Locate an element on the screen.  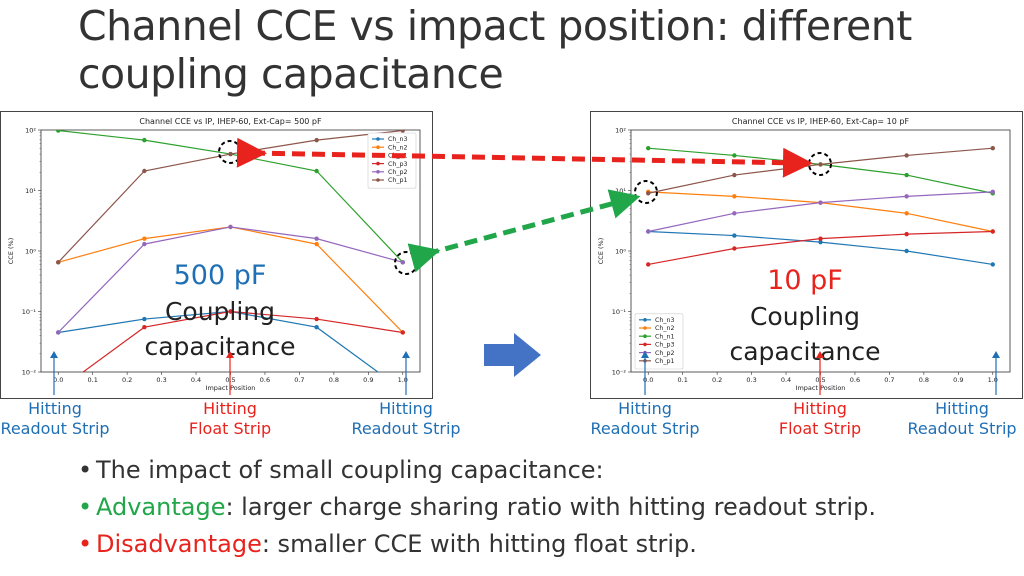
y-tick-label: 10² is located at coordinates (30, 131).